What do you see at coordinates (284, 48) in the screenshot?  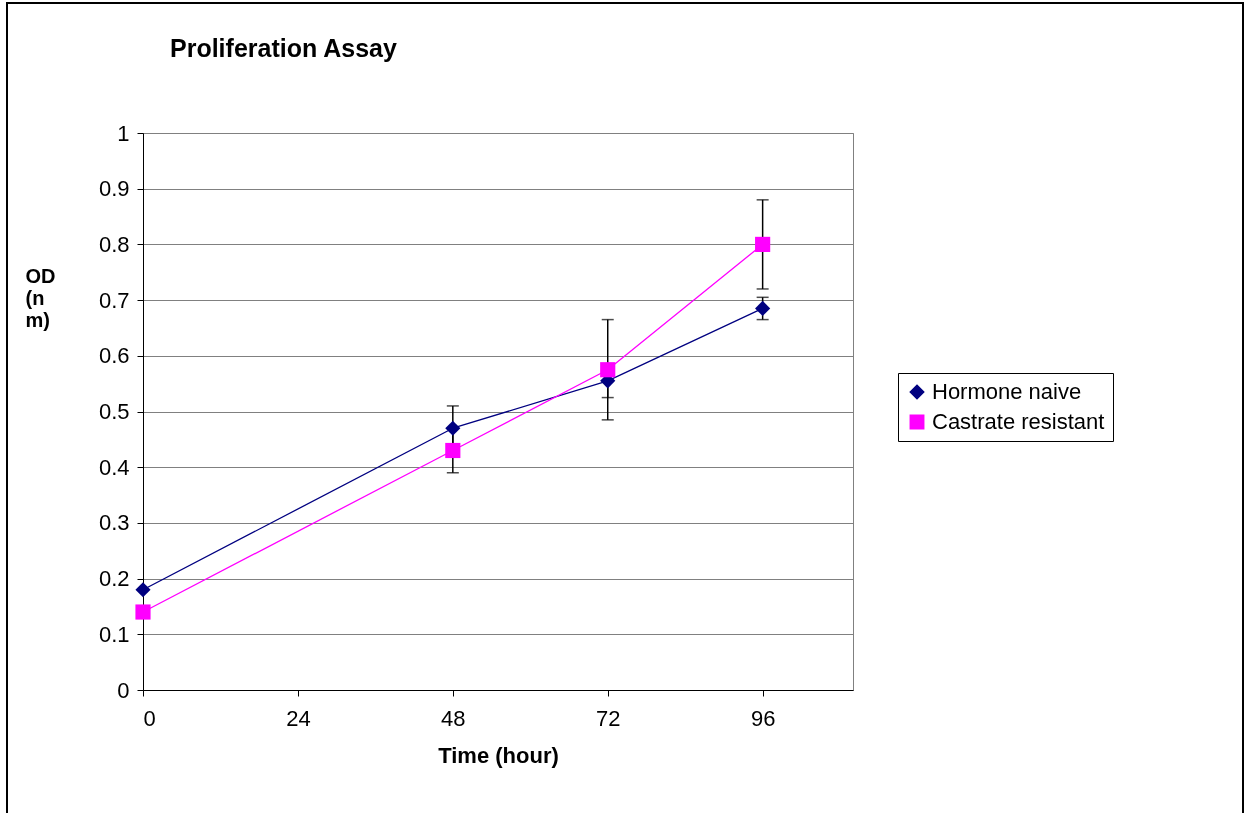 I see `chart-title: Proliferation Assay` at bounding box center [284, 48].